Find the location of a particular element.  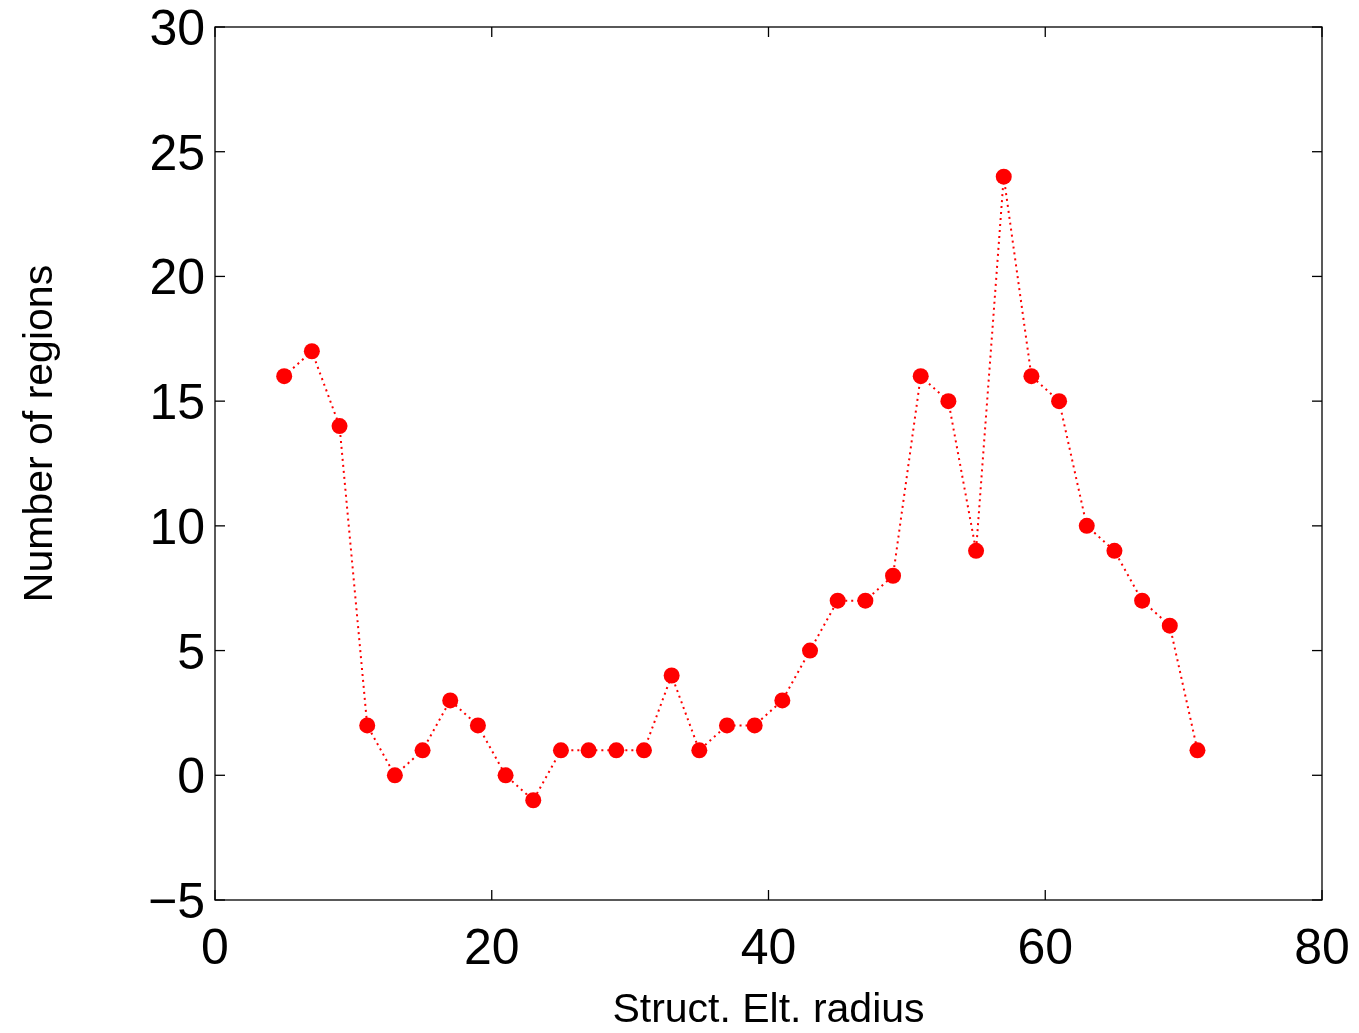

y-tick-label: 25 is located at coordinates (177, 152).